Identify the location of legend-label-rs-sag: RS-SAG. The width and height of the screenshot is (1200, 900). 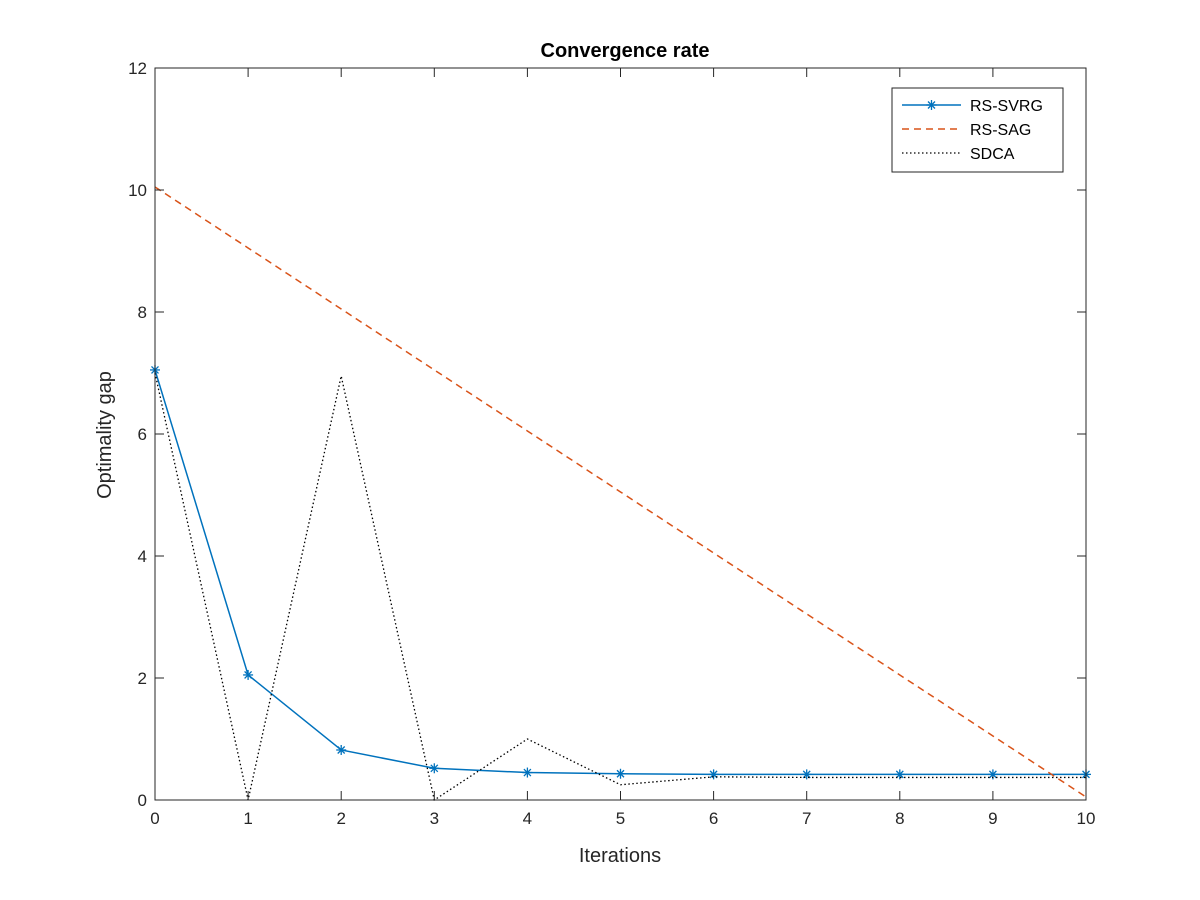
(1000, 130).